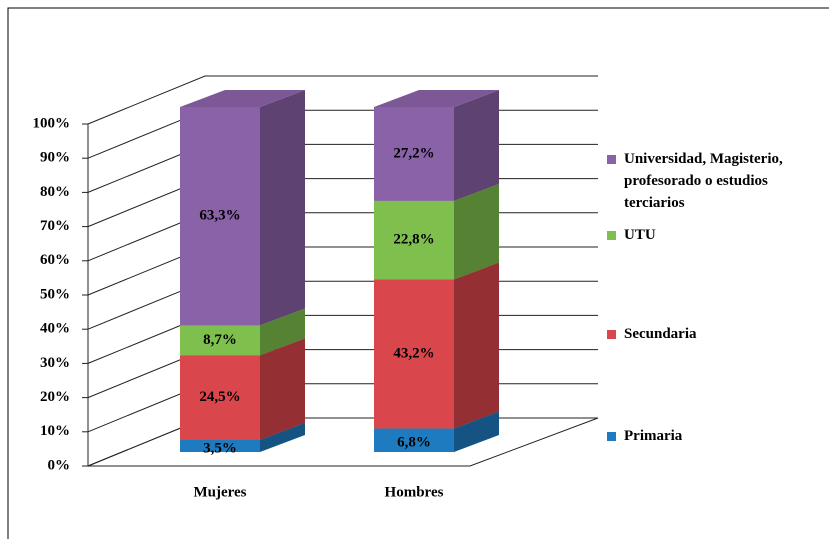 The width and height of the screenshot is (829, 539). I want to click on x-tick-label: Mujeres, so click(219, 492).